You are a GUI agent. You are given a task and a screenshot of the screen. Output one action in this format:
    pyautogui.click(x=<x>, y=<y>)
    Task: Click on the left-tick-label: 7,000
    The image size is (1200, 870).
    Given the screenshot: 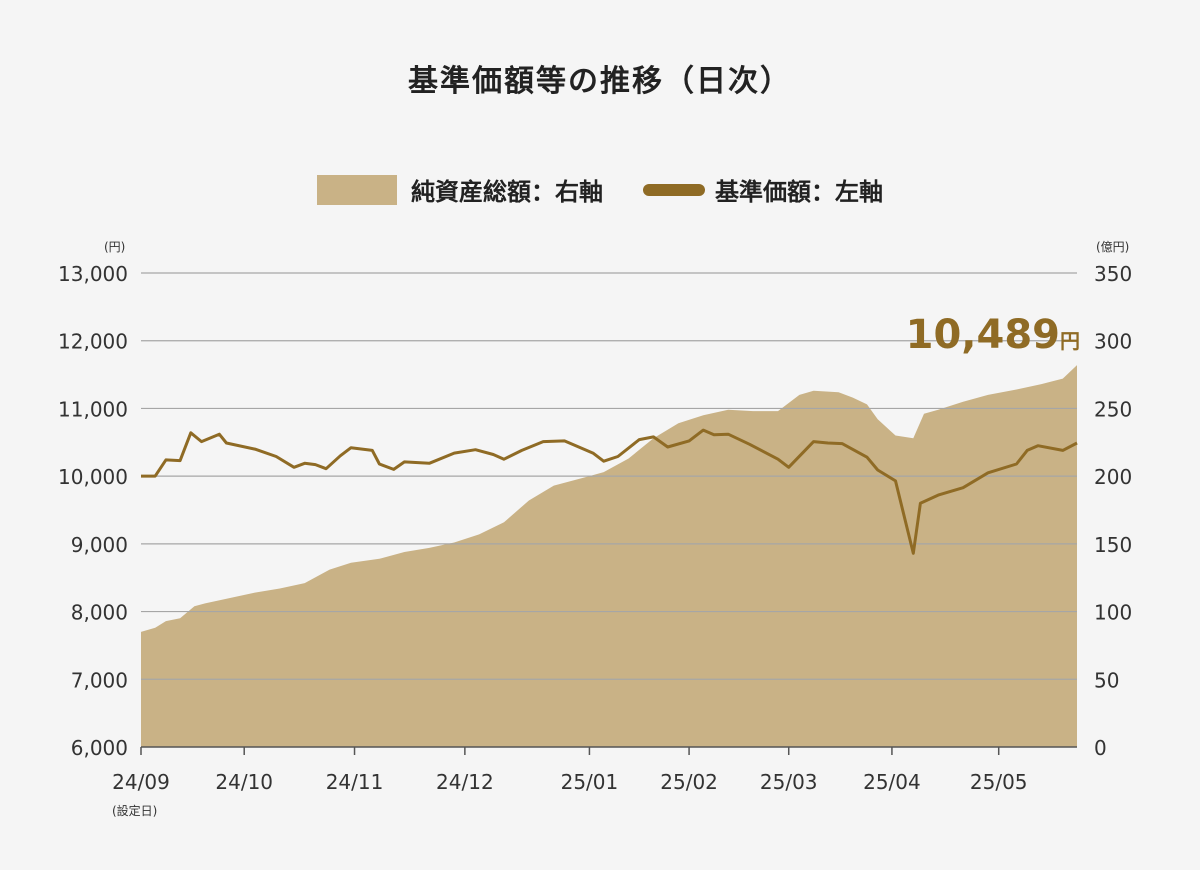 What is the action you would take?
    pyautogui.click(x=99, y=680)
    